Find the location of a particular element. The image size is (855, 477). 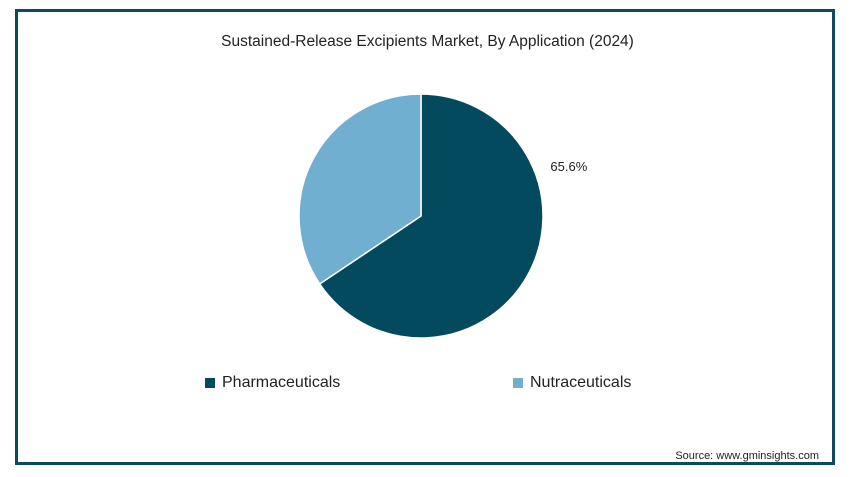

legend-item-pharmaceuticals: Pharmaceuticals is located at coordinates (272, 383).